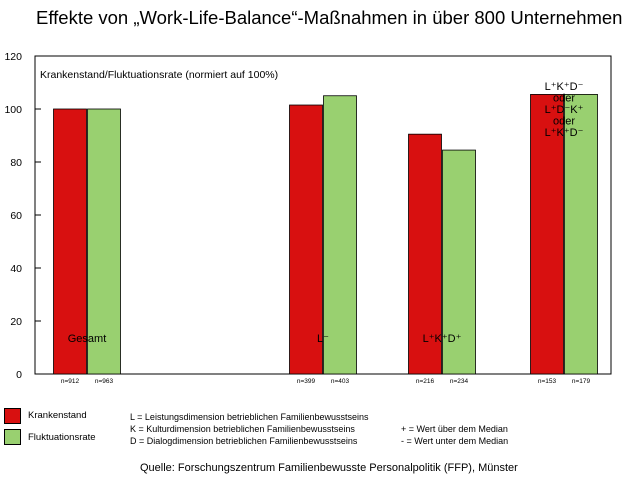  What do you see at coordinates (57, 415) in the screenshot?
I see `legend-label-krankenstand: Krankenstand` at bounding box center [57, 415].